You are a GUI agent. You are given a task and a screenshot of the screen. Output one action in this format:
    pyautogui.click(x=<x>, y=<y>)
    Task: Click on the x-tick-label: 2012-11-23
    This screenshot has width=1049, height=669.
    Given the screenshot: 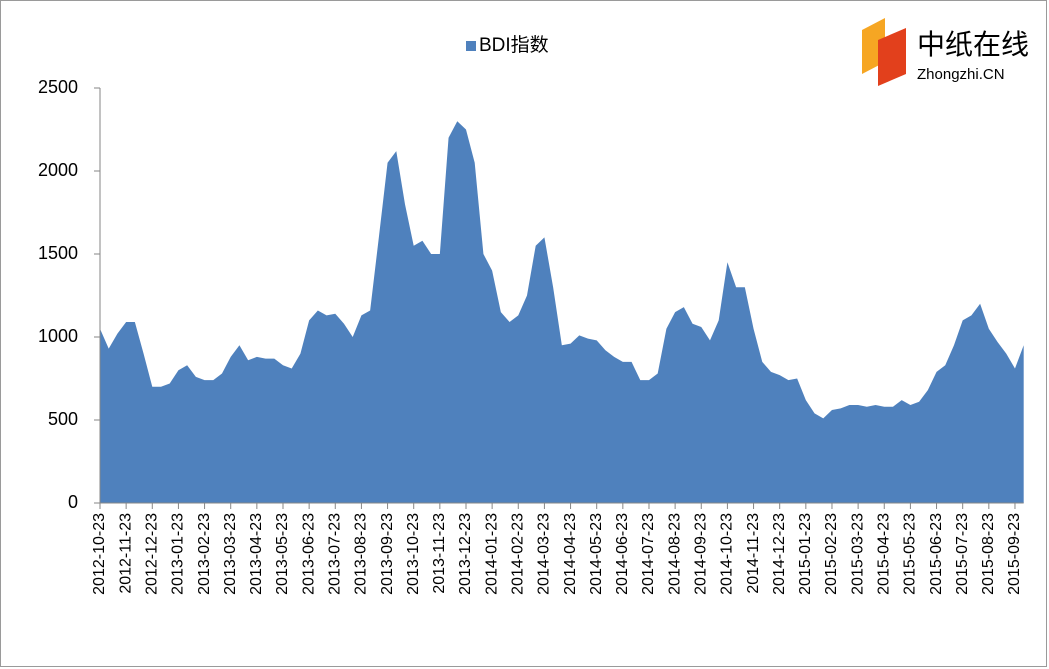 What is the action you would take?
    pyautogui.click(x=125, y=553)
    